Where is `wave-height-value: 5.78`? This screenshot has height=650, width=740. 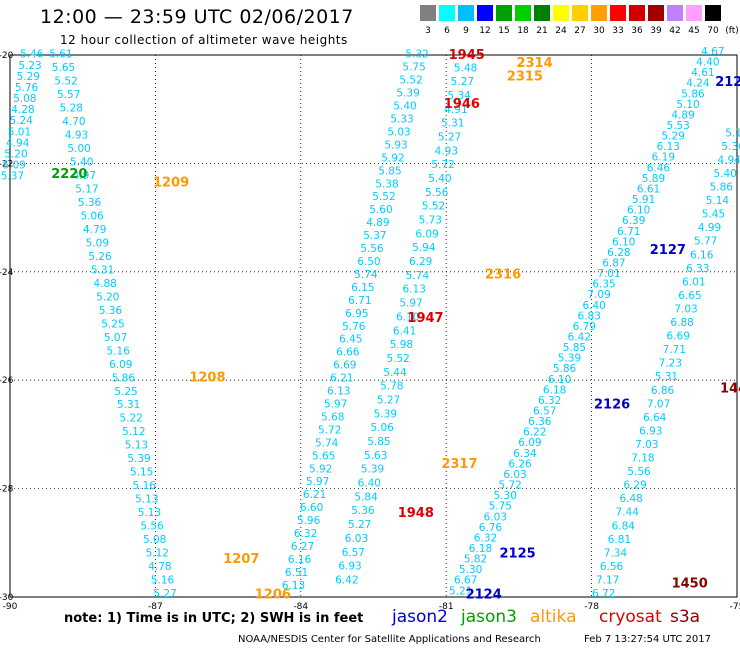 wave-height-value: 5.78 is located at coordinates (391, 387).